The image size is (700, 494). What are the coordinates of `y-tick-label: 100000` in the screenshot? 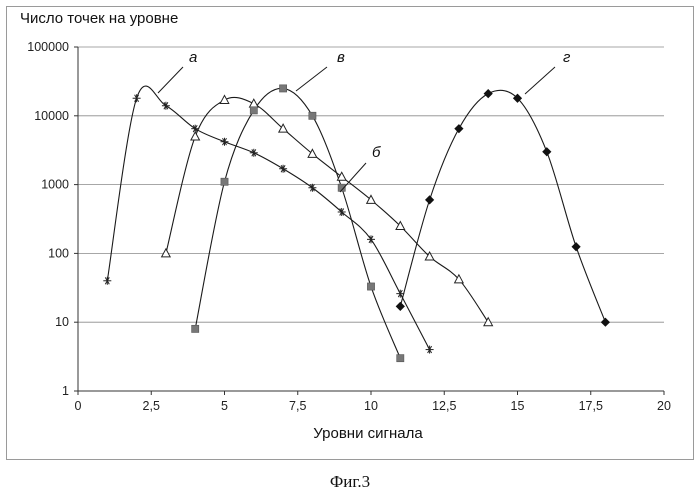 It's located at (48, 47).